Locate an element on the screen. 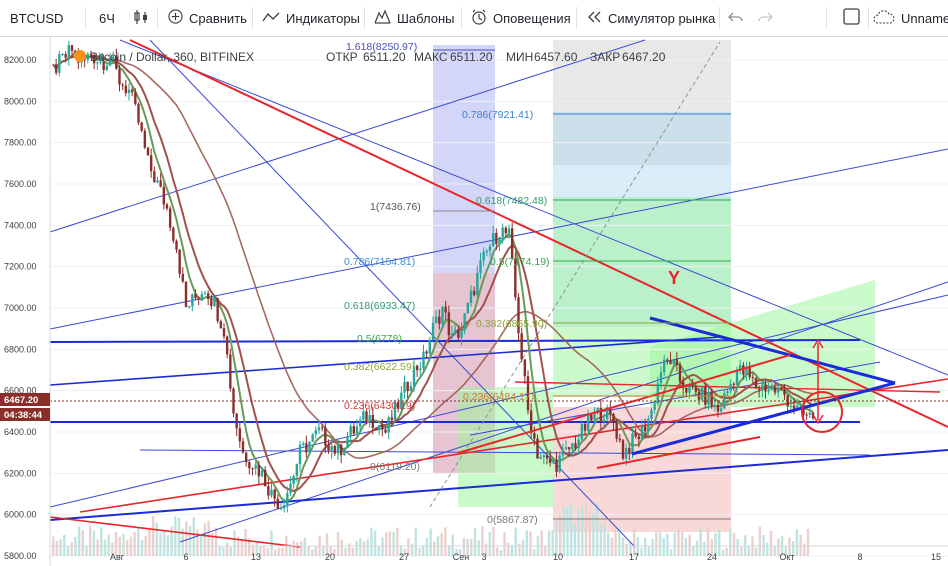 Image resolution: width=948 pixels, height=566 pixels. replay-button: Симулятор рынка is located at coordinates (650, 18).